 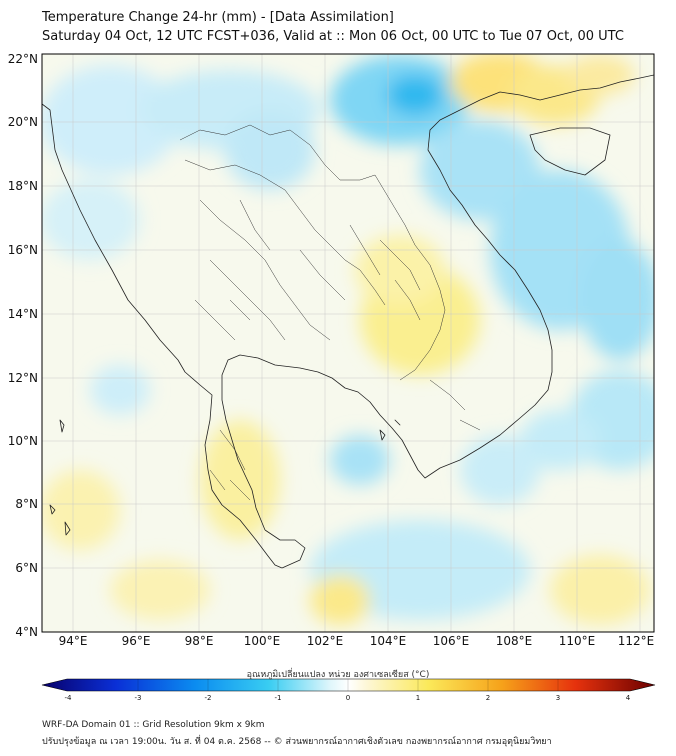 What do you see at coordinates (23, 314) in the screenshot?
I see `lat-tick-label: 14°N` at bounding box center [23, 314].